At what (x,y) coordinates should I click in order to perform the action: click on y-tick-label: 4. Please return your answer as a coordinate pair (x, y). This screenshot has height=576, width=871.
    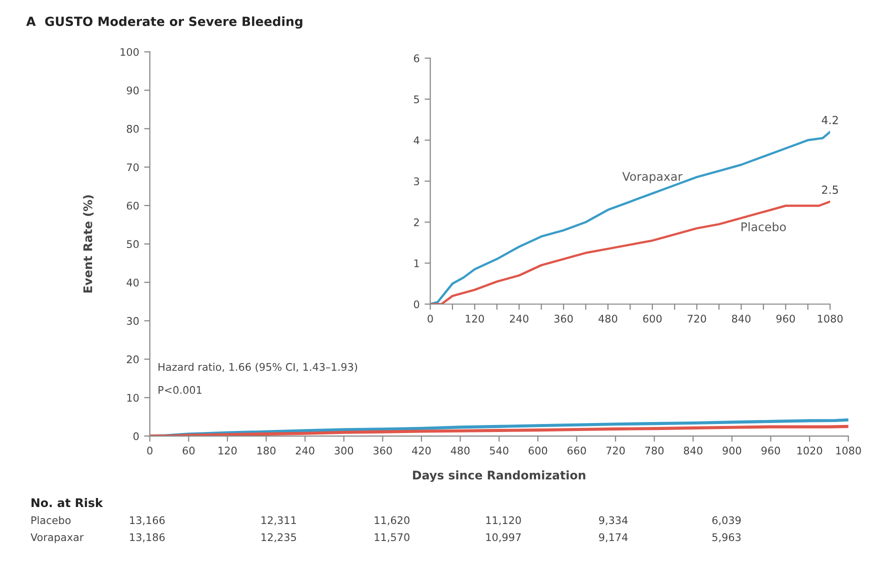
    Looking at the image, I should click on (417, 140).